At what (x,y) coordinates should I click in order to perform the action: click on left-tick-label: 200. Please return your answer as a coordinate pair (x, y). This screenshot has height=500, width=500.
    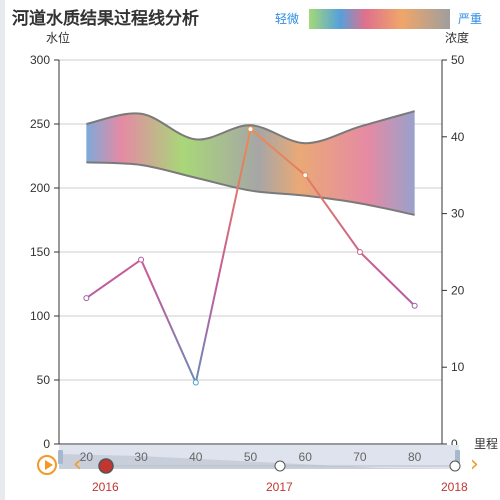
    Looking at the image, I should click on (40, 188).